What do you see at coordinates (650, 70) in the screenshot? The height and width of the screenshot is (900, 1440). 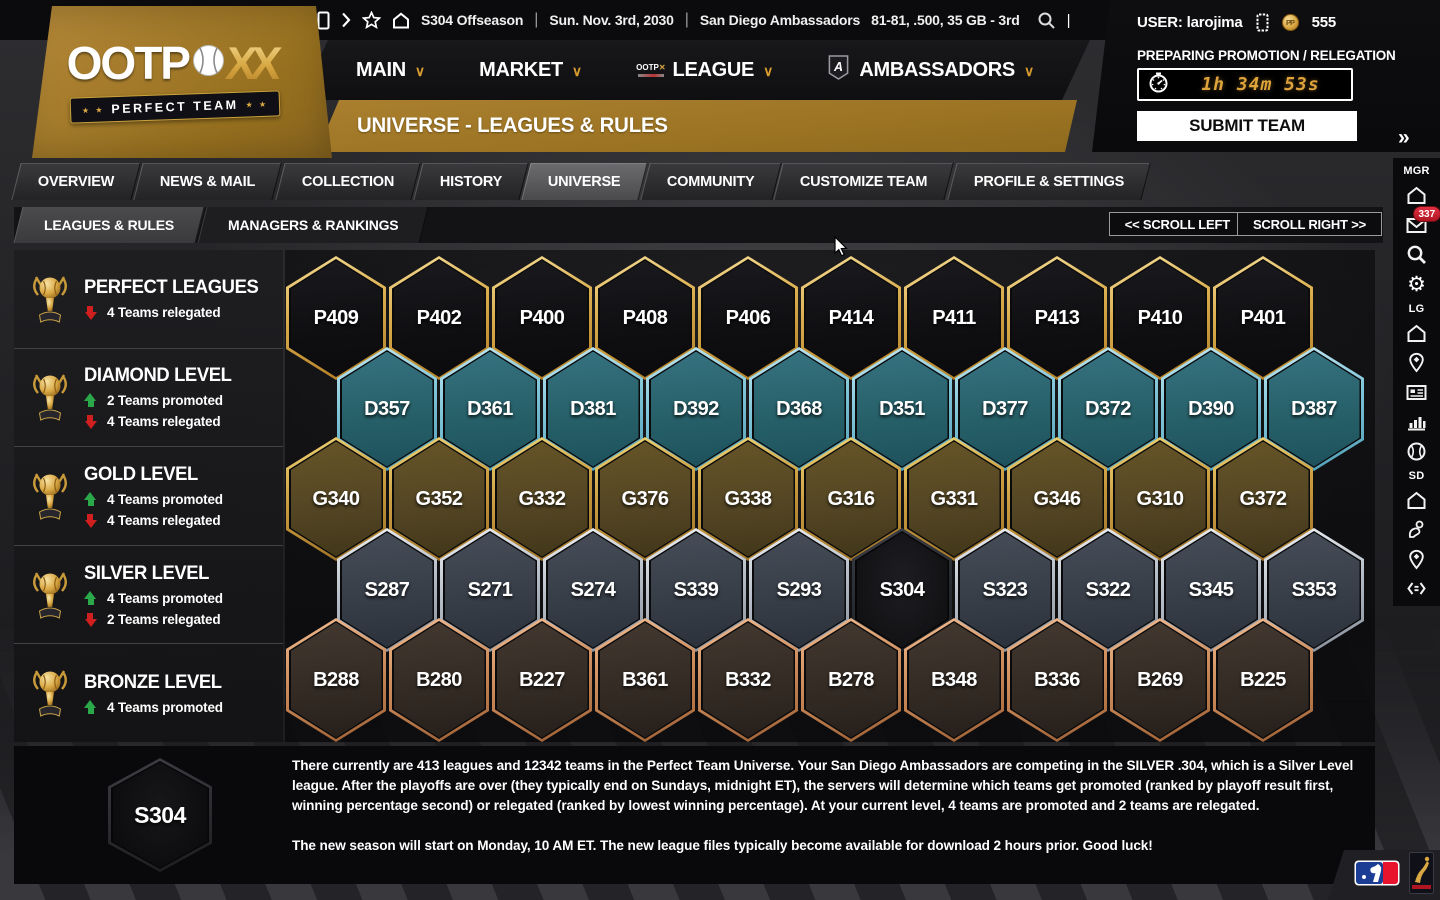 I see `ootp-mini-logo-icon: OOTP✕` at bounding box center [650, 70].